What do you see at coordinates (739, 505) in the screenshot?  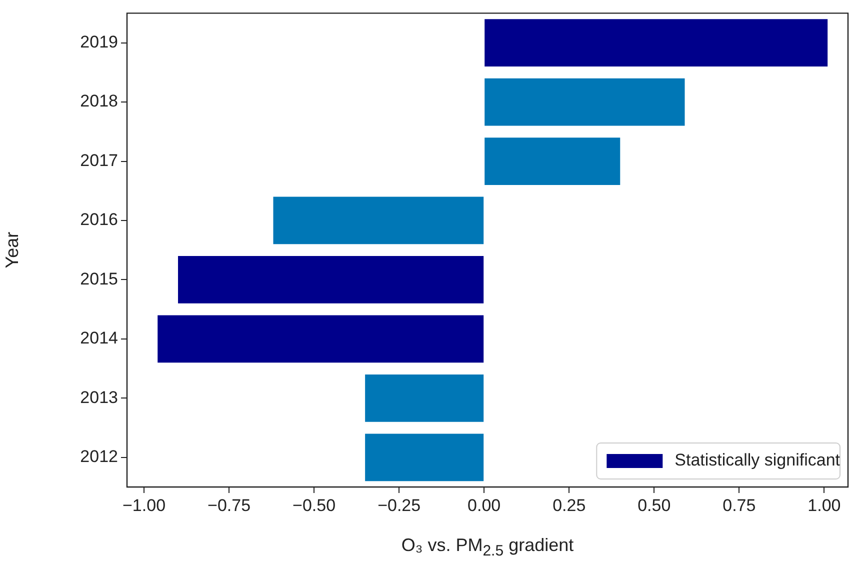 I see `x-tick-label: 0.75` at bounding box center [739, 505].